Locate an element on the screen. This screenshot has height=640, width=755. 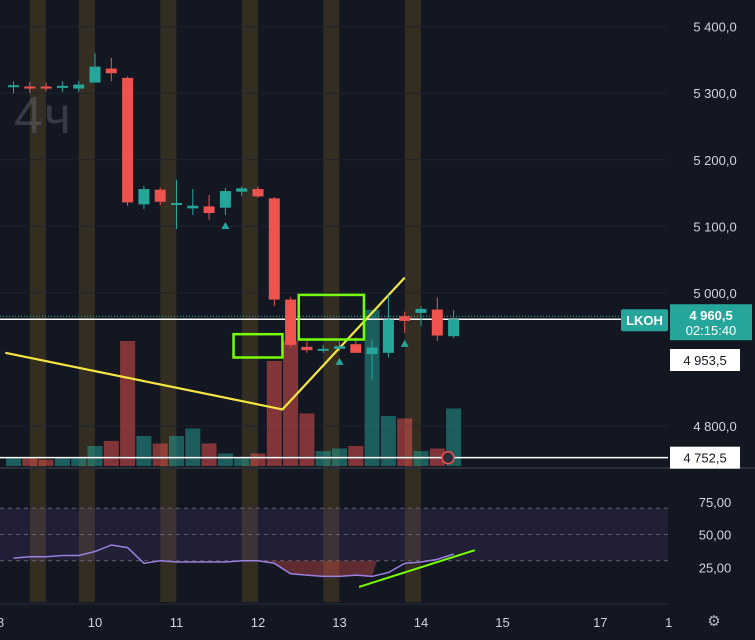
level-value-upper: 4 953,5 is located at coordinates (704, 360).